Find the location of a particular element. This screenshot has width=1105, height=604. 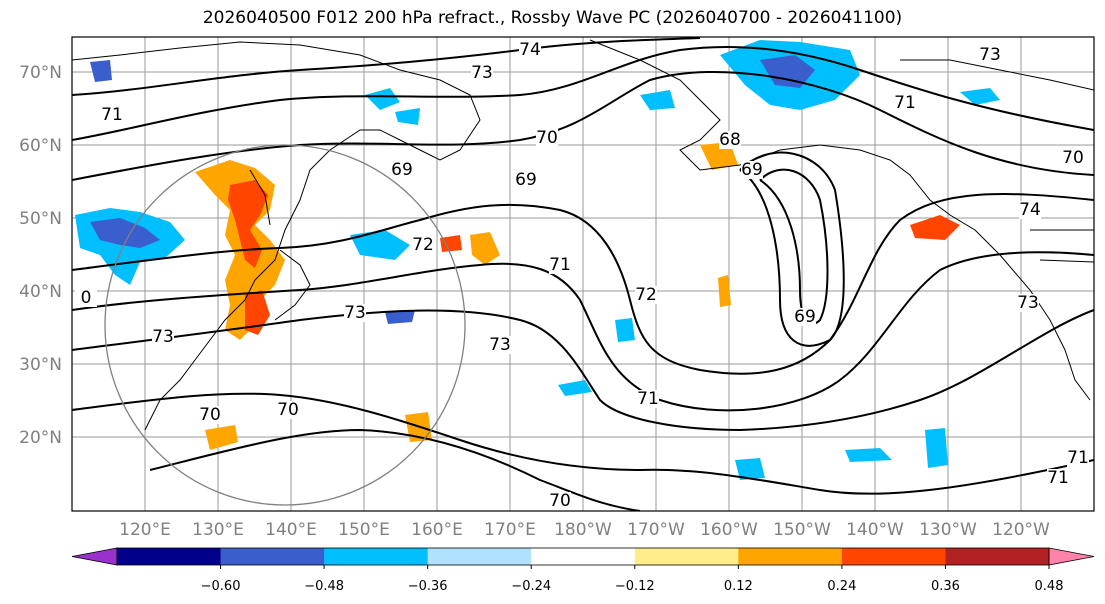

colorbar-tick-label: −0.48 is located at coordinates (324, 586).